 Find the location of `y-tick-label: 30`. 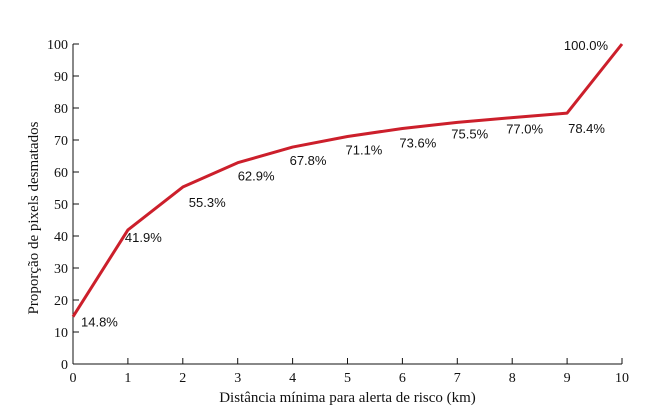

y-tick-label: 30 is located at coordinates (61, 269).